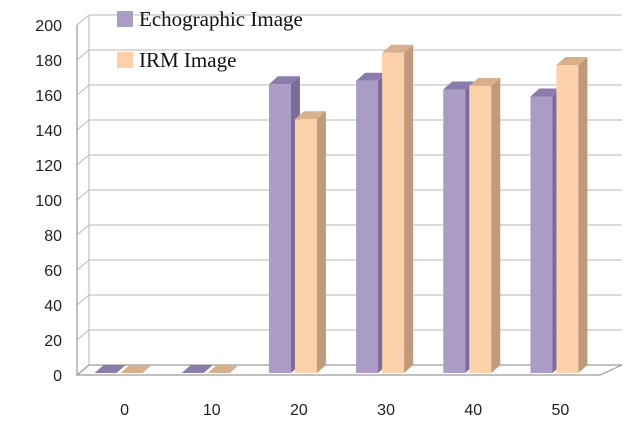 This screenshot has width=626, height=425. Describe the element at coordinates (473, 410) in the screenshot. I see `x-tick-label: 40` at that location.